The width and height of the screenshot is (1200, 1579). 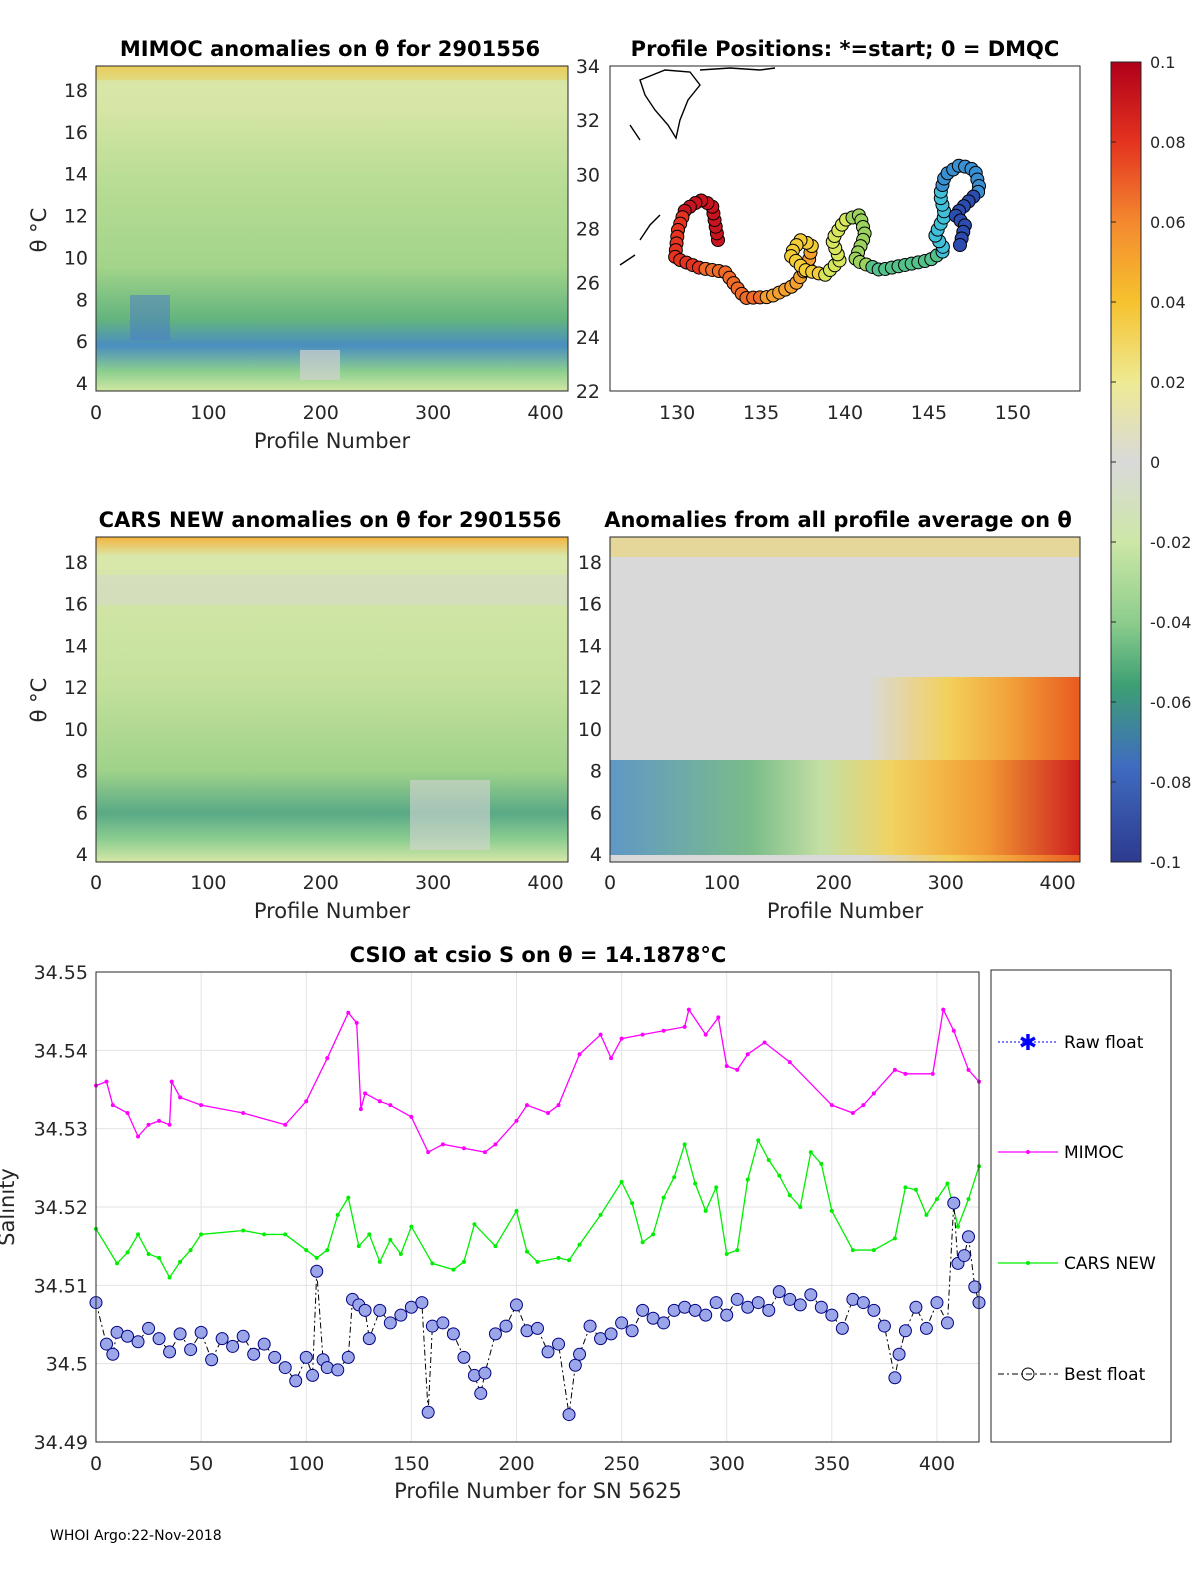 I want to click on mimoc-gray-patch, so click(x=320, y=365).